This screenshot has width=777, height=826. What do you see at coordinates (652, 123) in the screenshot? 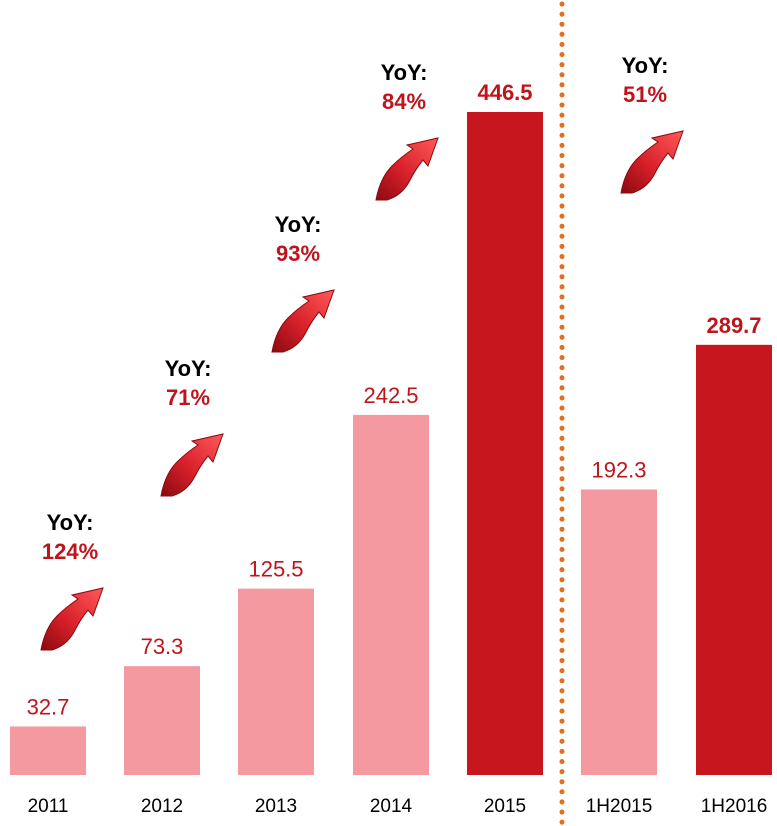
I see `yoy-annotation: YoY: 51%` at bounding box center [652, 123].